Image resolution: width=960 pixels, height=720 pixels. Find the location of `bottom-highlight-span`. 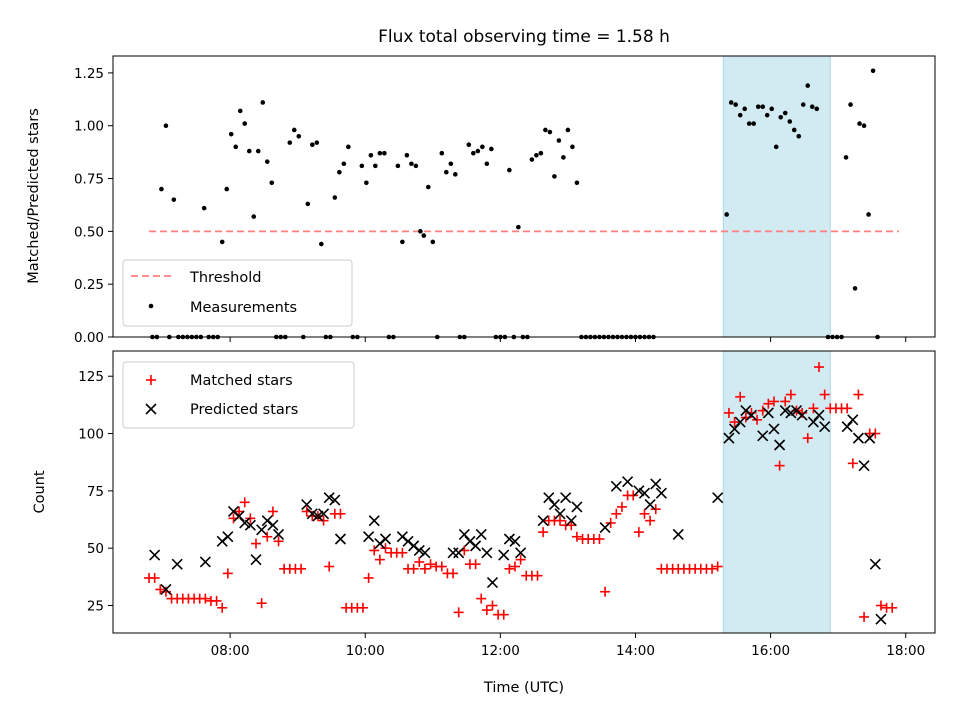

bottom-highlight-span is located at coordinates (776, 492).